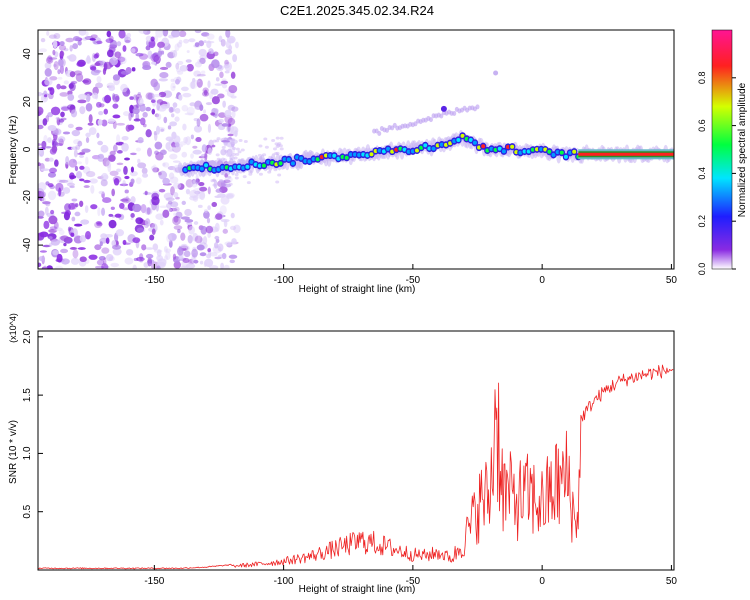  I want to click on spectrogram-y-axis-label: Frequency (Hz), so click(13, 150).